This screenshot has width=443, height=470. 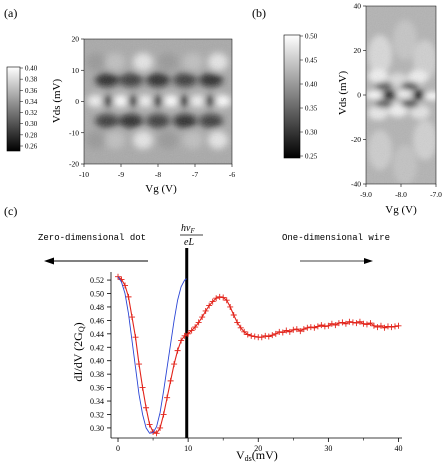 What do you see at coordinates (31, 113) in the screenshot?
I see `colorbar-tick-label: 0.32` at bounding box center [31, 113].